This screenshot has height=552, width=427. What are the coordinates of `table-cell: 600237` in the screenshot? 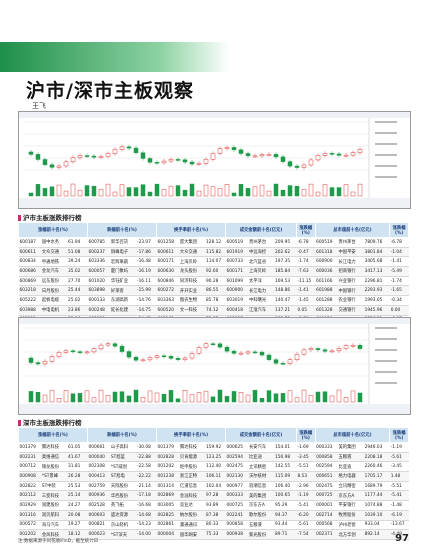 It's located at (98, 252).